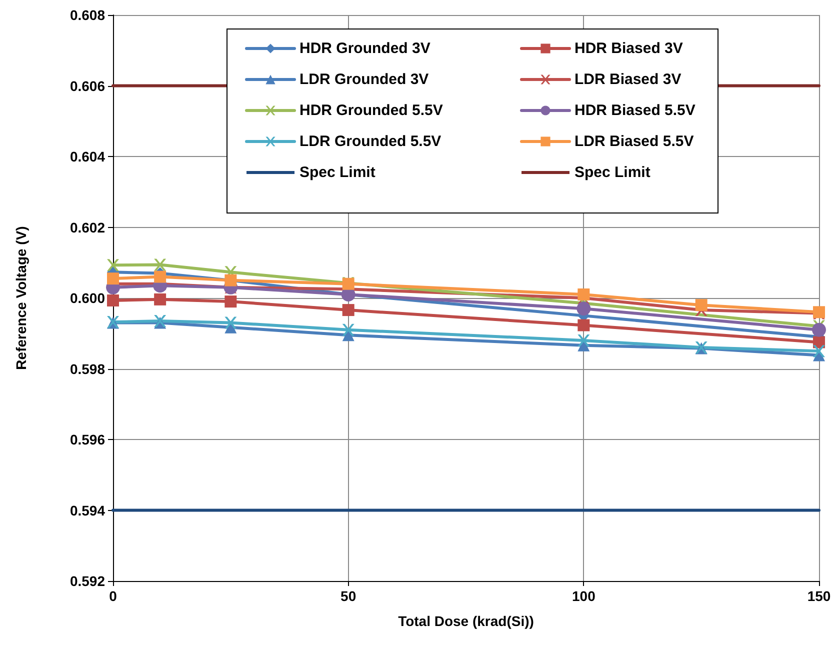  What do you see at coordinates (628, 79) in the screenshot?
I see `legend-label: LDR Biased 3V` at bounding box center [628, 79].